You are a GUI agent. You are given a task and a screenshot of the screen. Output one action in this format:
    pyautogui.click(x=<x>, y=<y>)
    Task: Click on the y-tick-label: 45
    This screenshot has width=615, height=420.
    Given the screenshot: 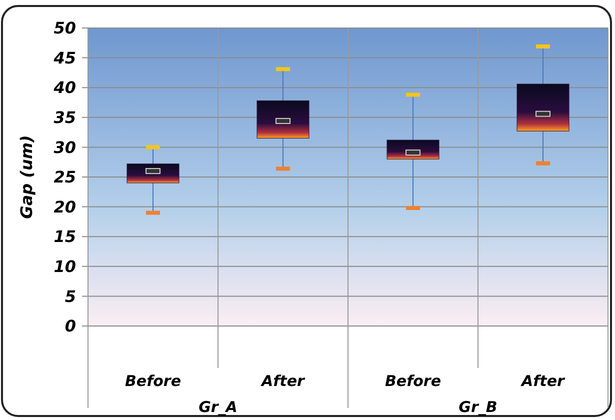 What is the action you would take?
    pyautogui.click(x=64, y=58)
    